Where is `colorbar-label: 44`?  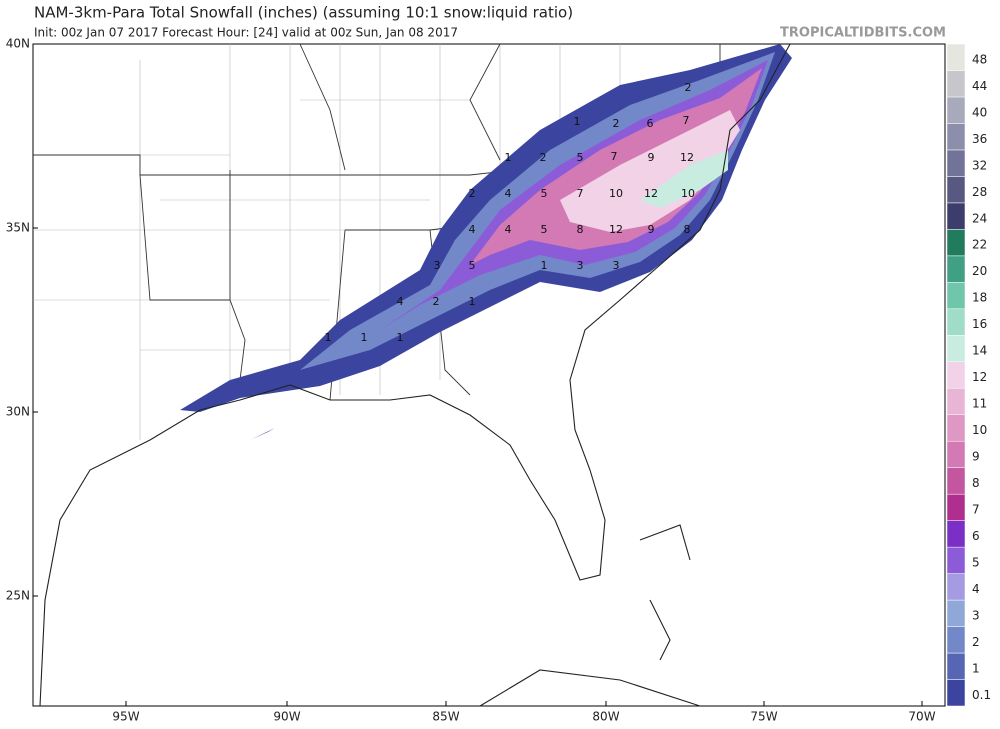
colorbar-label: 44 is located at coordinates (979, 86).